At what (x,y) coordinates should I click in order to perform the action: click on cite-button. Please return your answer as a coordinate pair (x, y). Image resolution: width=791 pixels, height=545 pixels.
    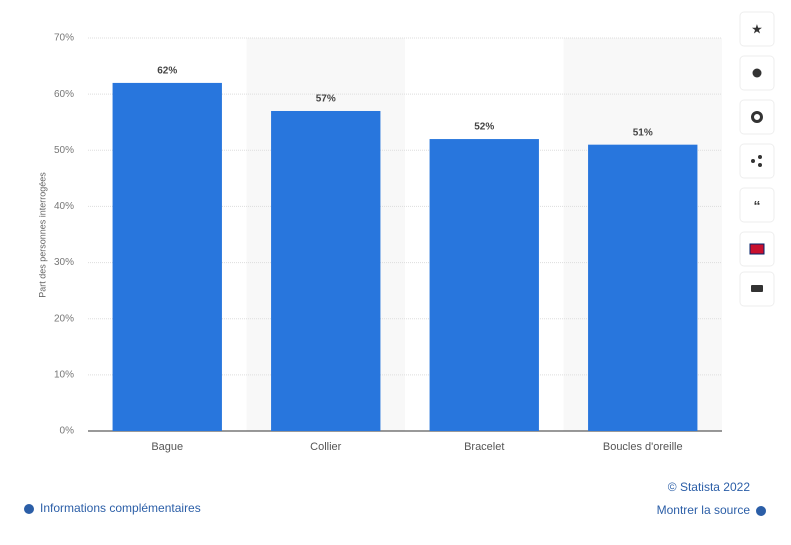
    Looking at the image, I should click on (757, 205).